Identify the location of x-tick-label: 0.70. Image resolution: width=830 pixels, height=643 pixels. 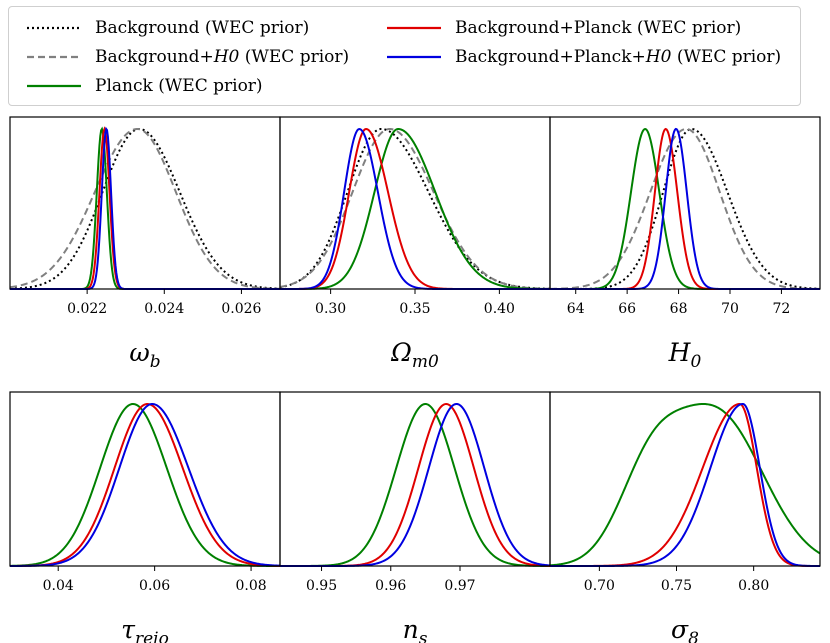
(599, 586).